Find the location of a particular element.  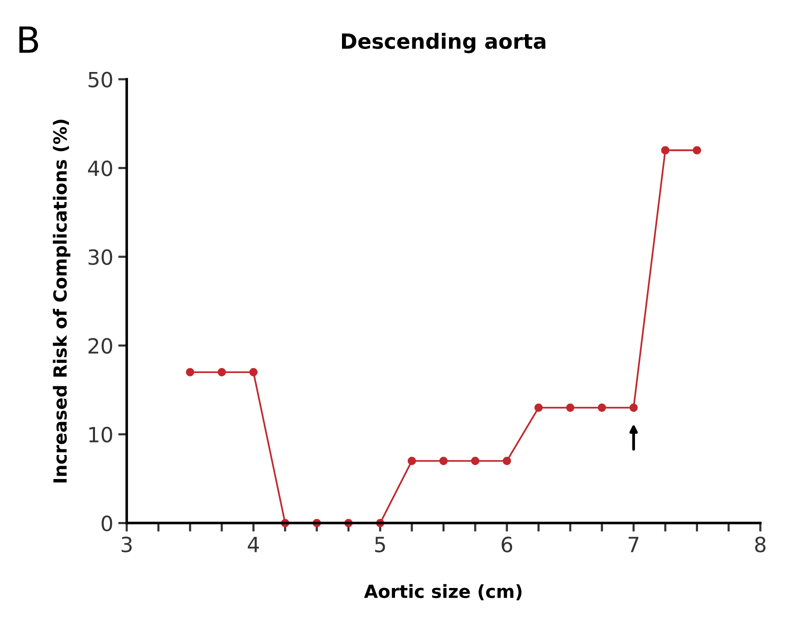

y-tick-label: 50 is located at coordinates (100, 80).